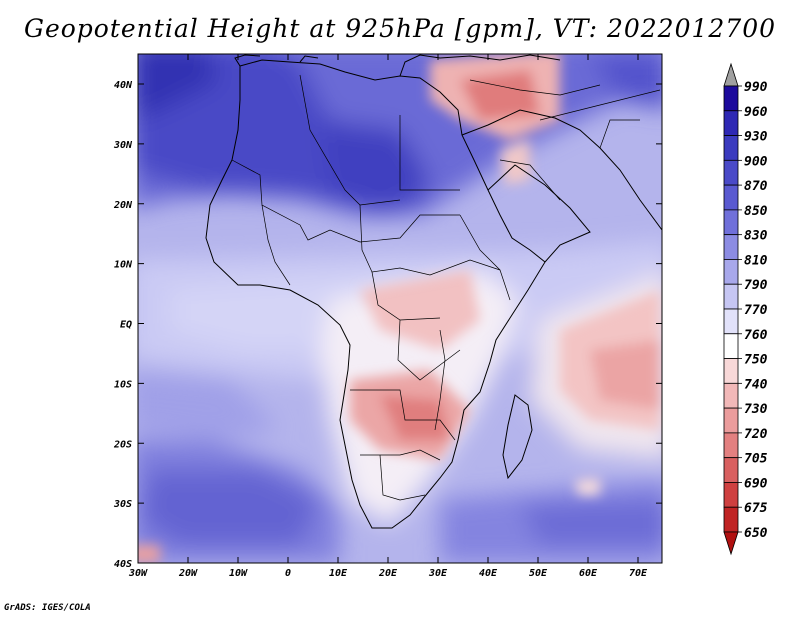 The height and width of the screenshot is (618, 800). I want to click on lon-label: 60E, so click(588, 573).